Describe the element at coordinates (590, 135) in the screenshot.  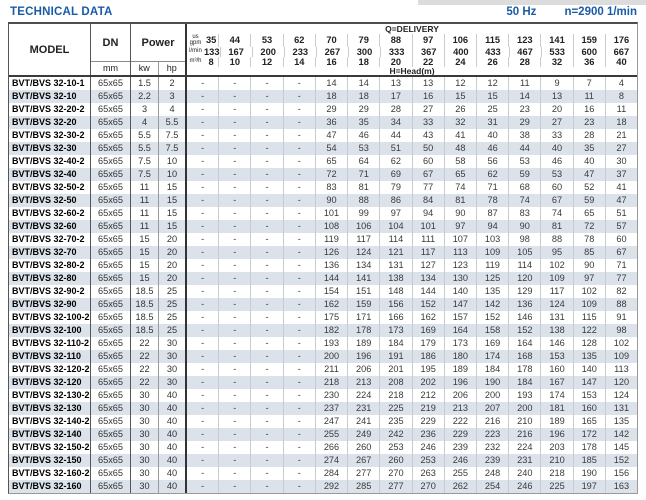
I see `head-value-cell: 28` at that location.